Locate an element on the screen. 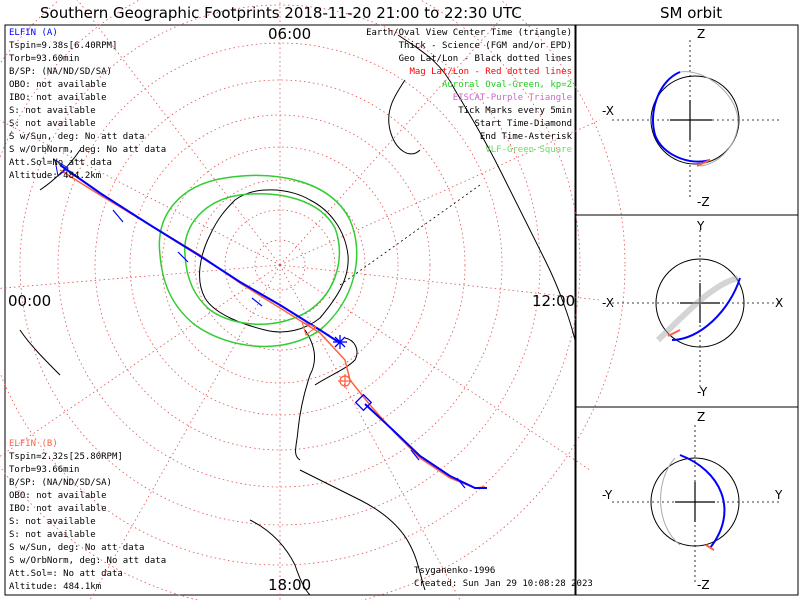 This screenshot has height=600, width=800. elfin-a-line: Torb=93.60min is located at coordinates (44, 59).